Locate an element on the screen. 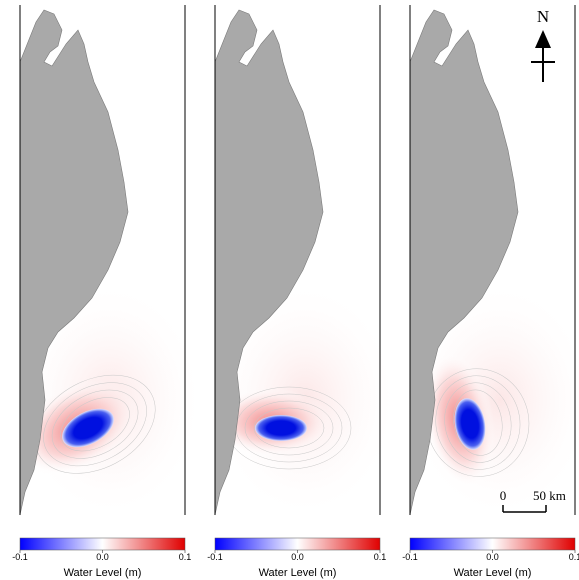 The width and height of the screenshot is (579, 580). scale-bar-label: 50 km is located at coordinates (549, 495).